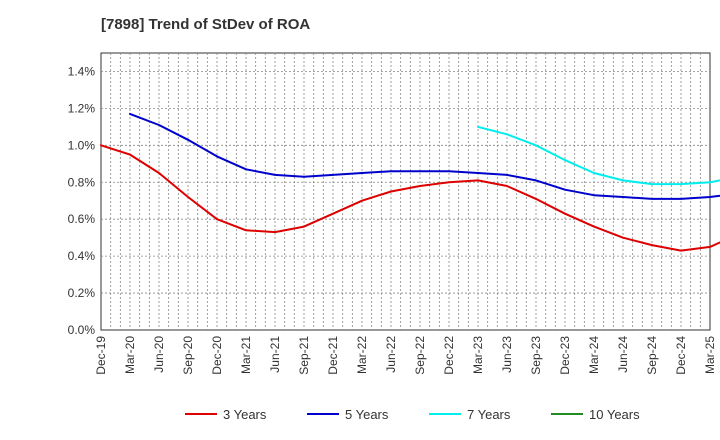 This screenshot has width=720, height=440. What do you see at coordinates (217, 355) in the screenshot?
I see `x-tick-label: Dec-20` at bounding box center [217, 355].